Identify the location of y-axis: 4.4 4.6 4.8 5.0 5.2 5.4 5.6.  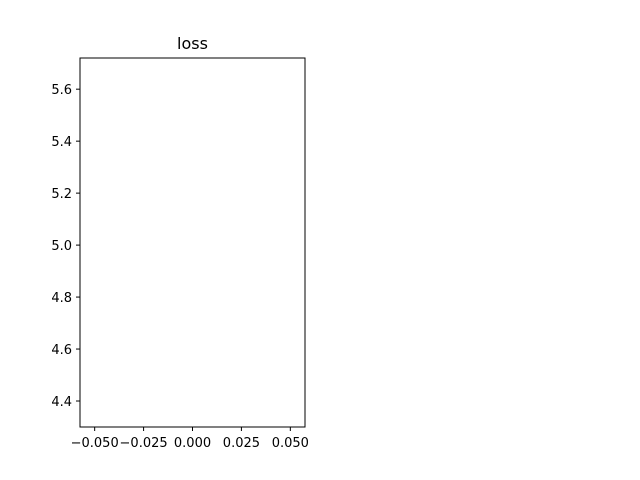
(65, 246).